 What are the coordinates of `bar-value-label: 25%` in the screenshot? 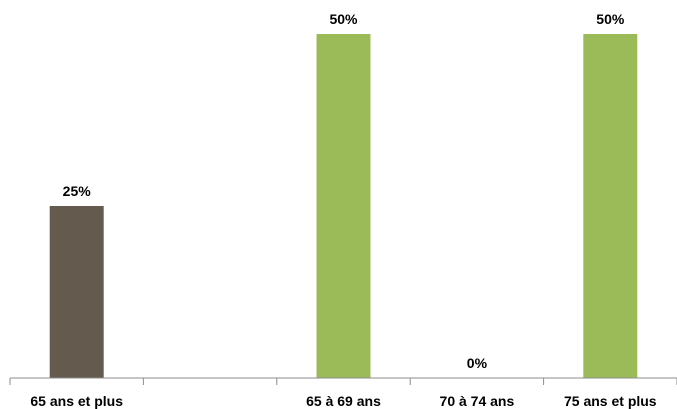 It's located at (77, 191).